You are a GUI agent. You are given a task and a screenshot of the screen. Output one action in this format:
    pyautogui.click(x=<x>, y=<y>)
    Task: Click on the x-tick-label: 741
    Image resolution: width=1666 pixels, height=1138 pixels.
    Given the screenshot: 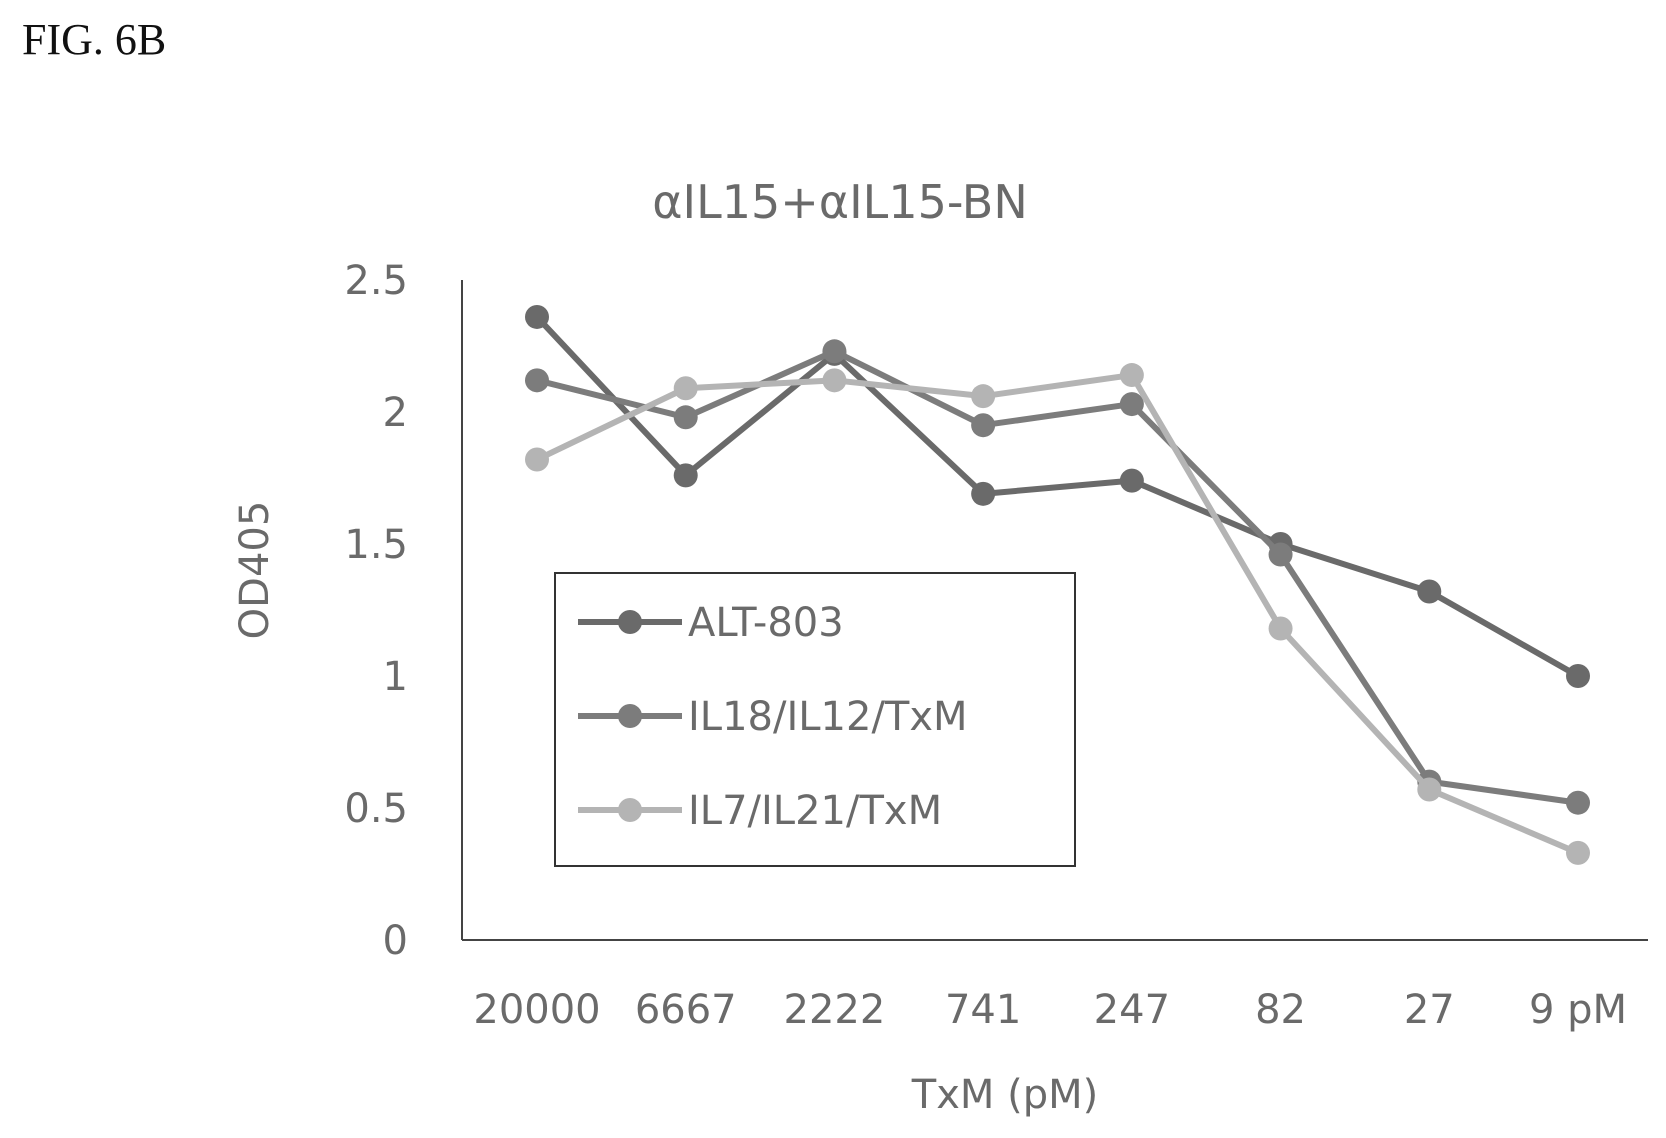 What is the action you would take?
    pyautogui.click(x=983, y=1010)
    